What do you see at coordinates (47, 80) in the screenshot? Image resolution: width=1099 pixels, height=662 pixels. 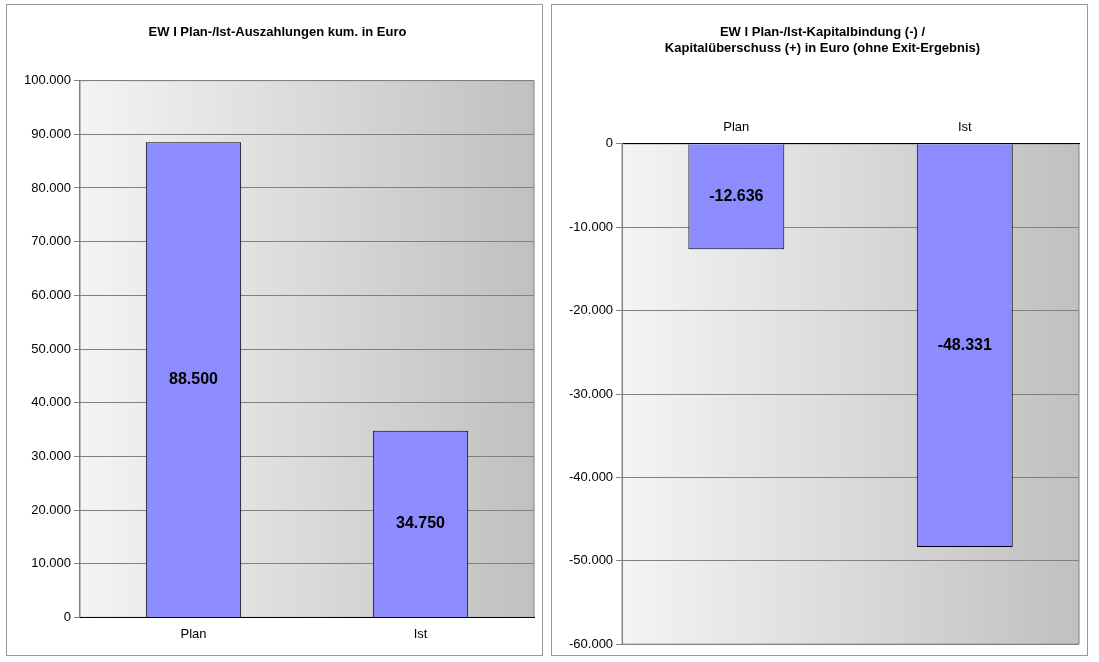 I see `y-tick-label: 100.000` at bounding box center [47, 80].